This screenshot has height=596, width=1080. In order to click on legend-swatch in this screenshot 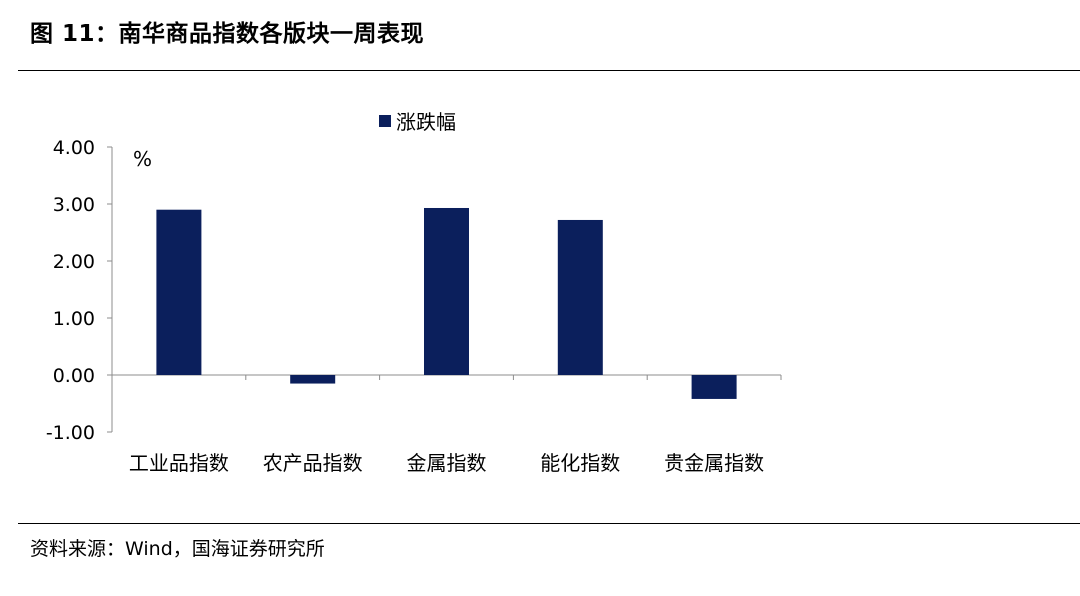, I will do `click(385, 121)`.